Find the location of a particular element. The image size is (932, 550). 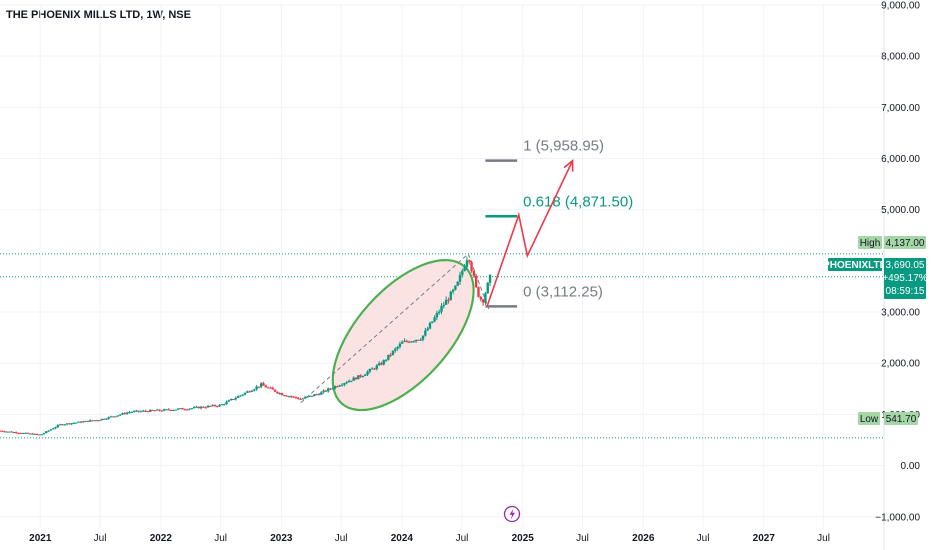

last-price-tag-bg is located at coordinates (905, 278).